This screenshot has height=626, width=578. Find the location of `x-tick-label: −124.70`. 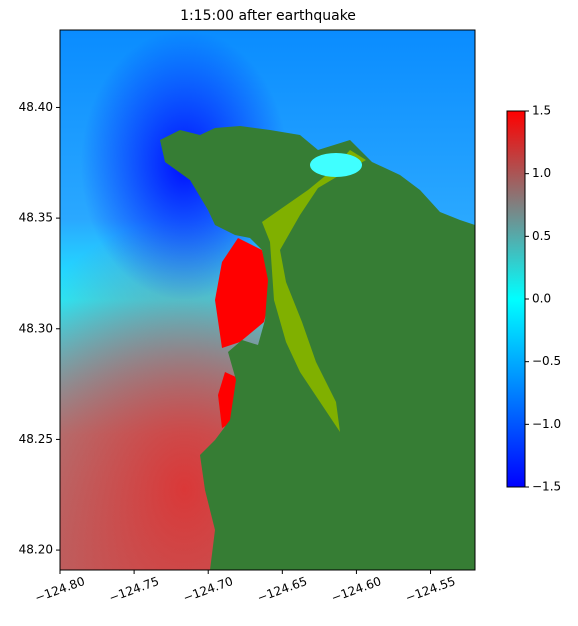

x-tick-label: −124.70 is located at coordinates (208, 589).